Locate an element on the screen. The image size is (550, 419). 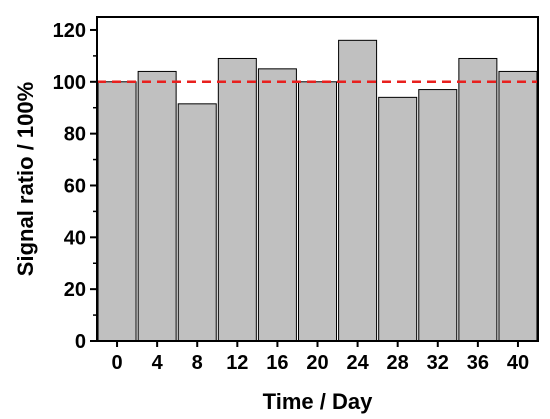
y-tick-label: 80 is located at coordinates (75, 135).